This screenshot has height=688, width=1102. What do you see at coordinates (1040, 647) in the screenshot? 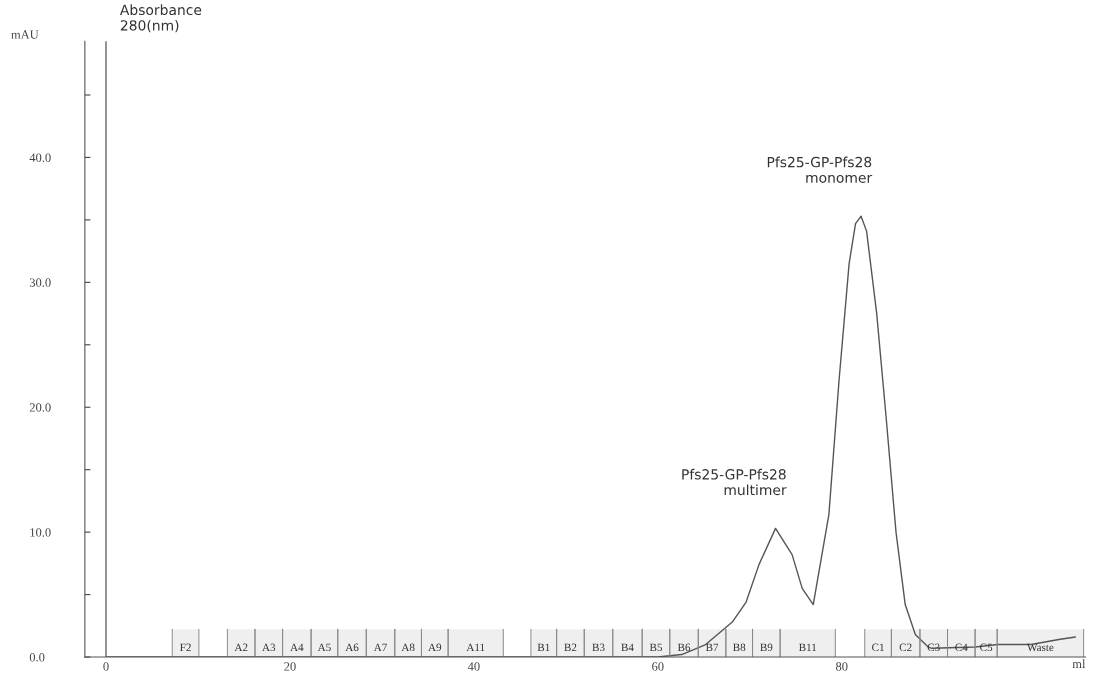
I see `band-label: Waste` at bounding box center [1040, 647].